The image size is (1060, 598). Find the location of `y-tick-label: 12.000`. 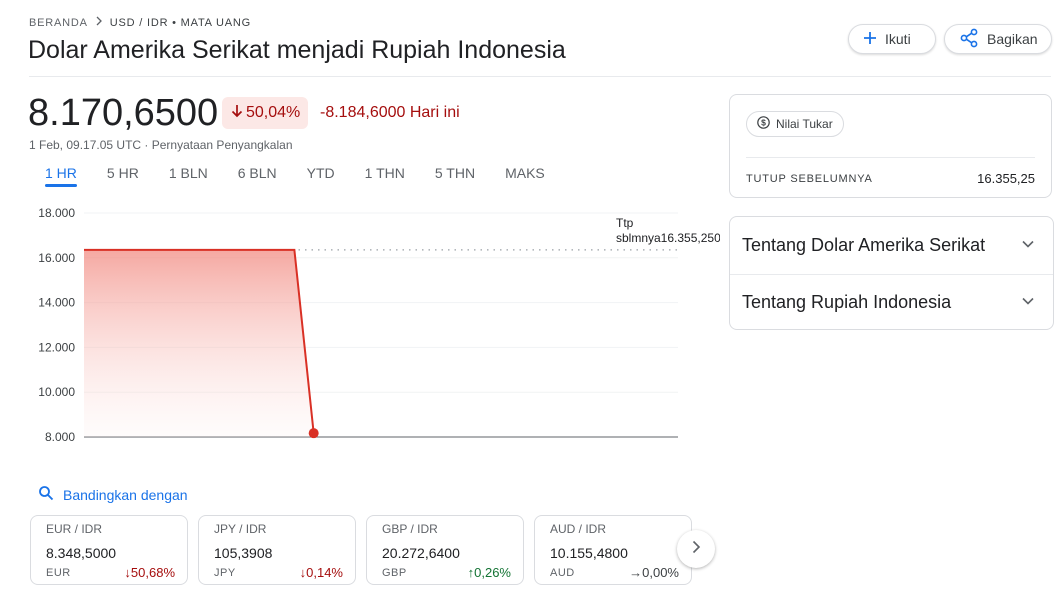

y-tick-label: 12.000 is located at coordinates (56, 347).